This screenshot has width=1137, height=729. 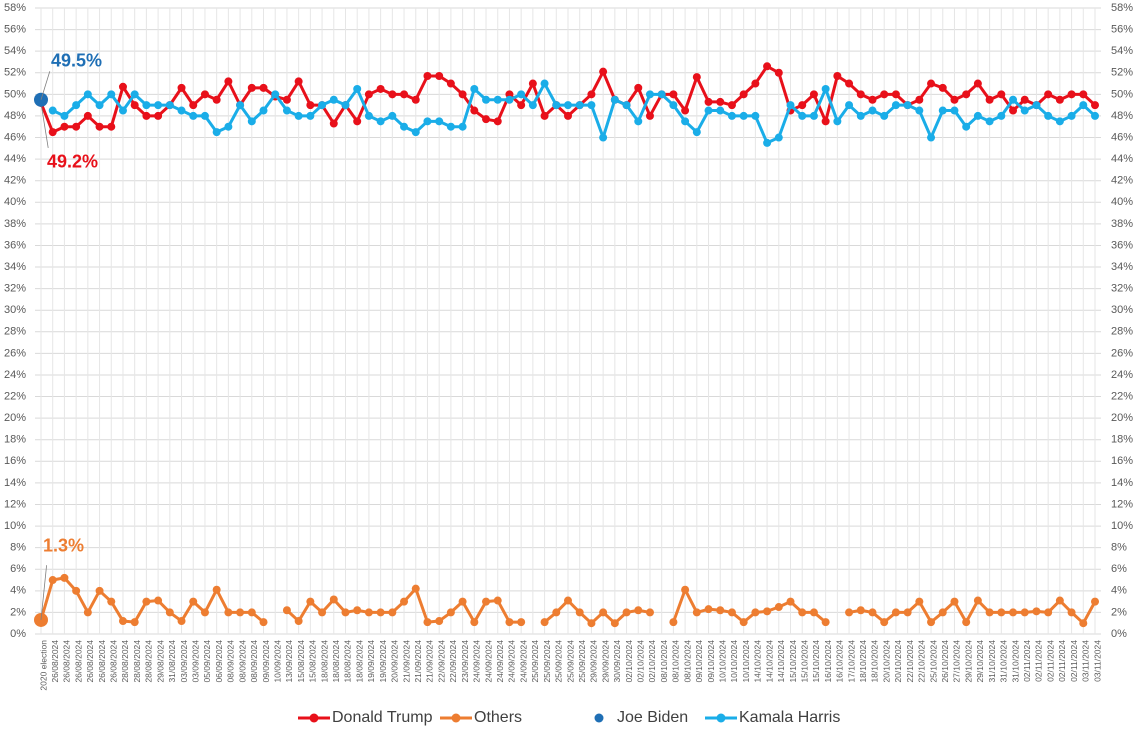 I want to click on y2-tick-label: 40%, so click(x=1122, y=202).